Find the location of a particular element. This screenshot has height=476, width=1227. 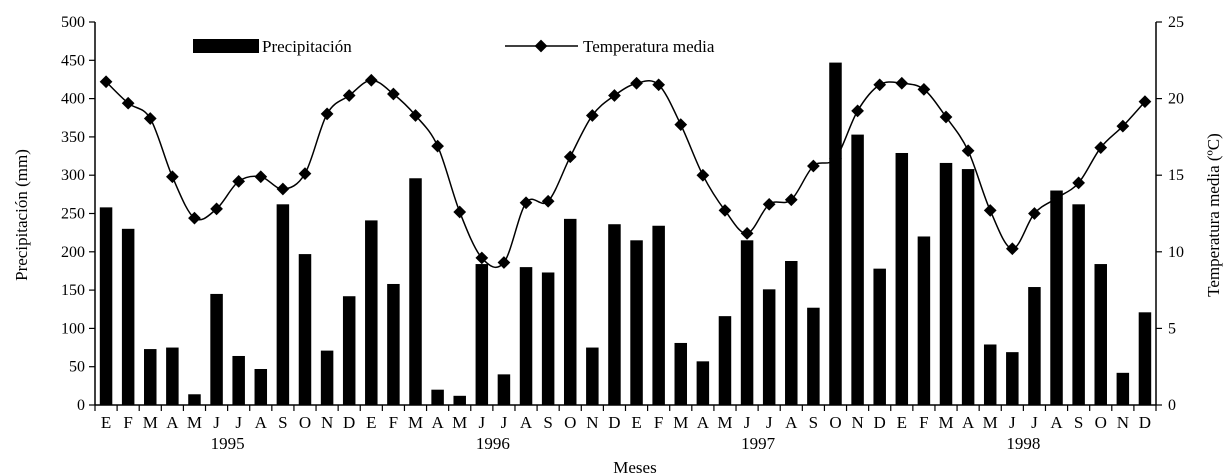

y-tick-label: 400 is located at coordinates (73, 99).